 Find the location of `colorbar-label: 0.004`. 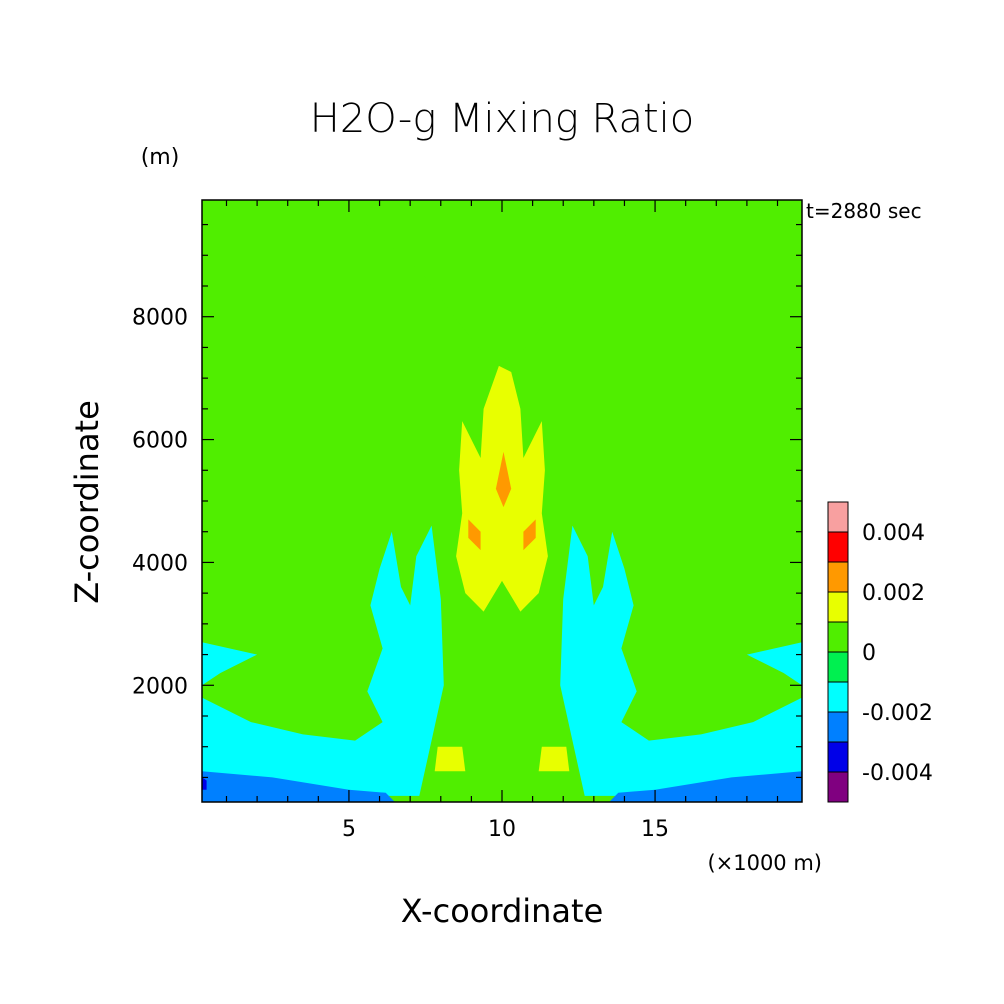

colorbar-label: 0.004 is located at coordinates (893, 533).